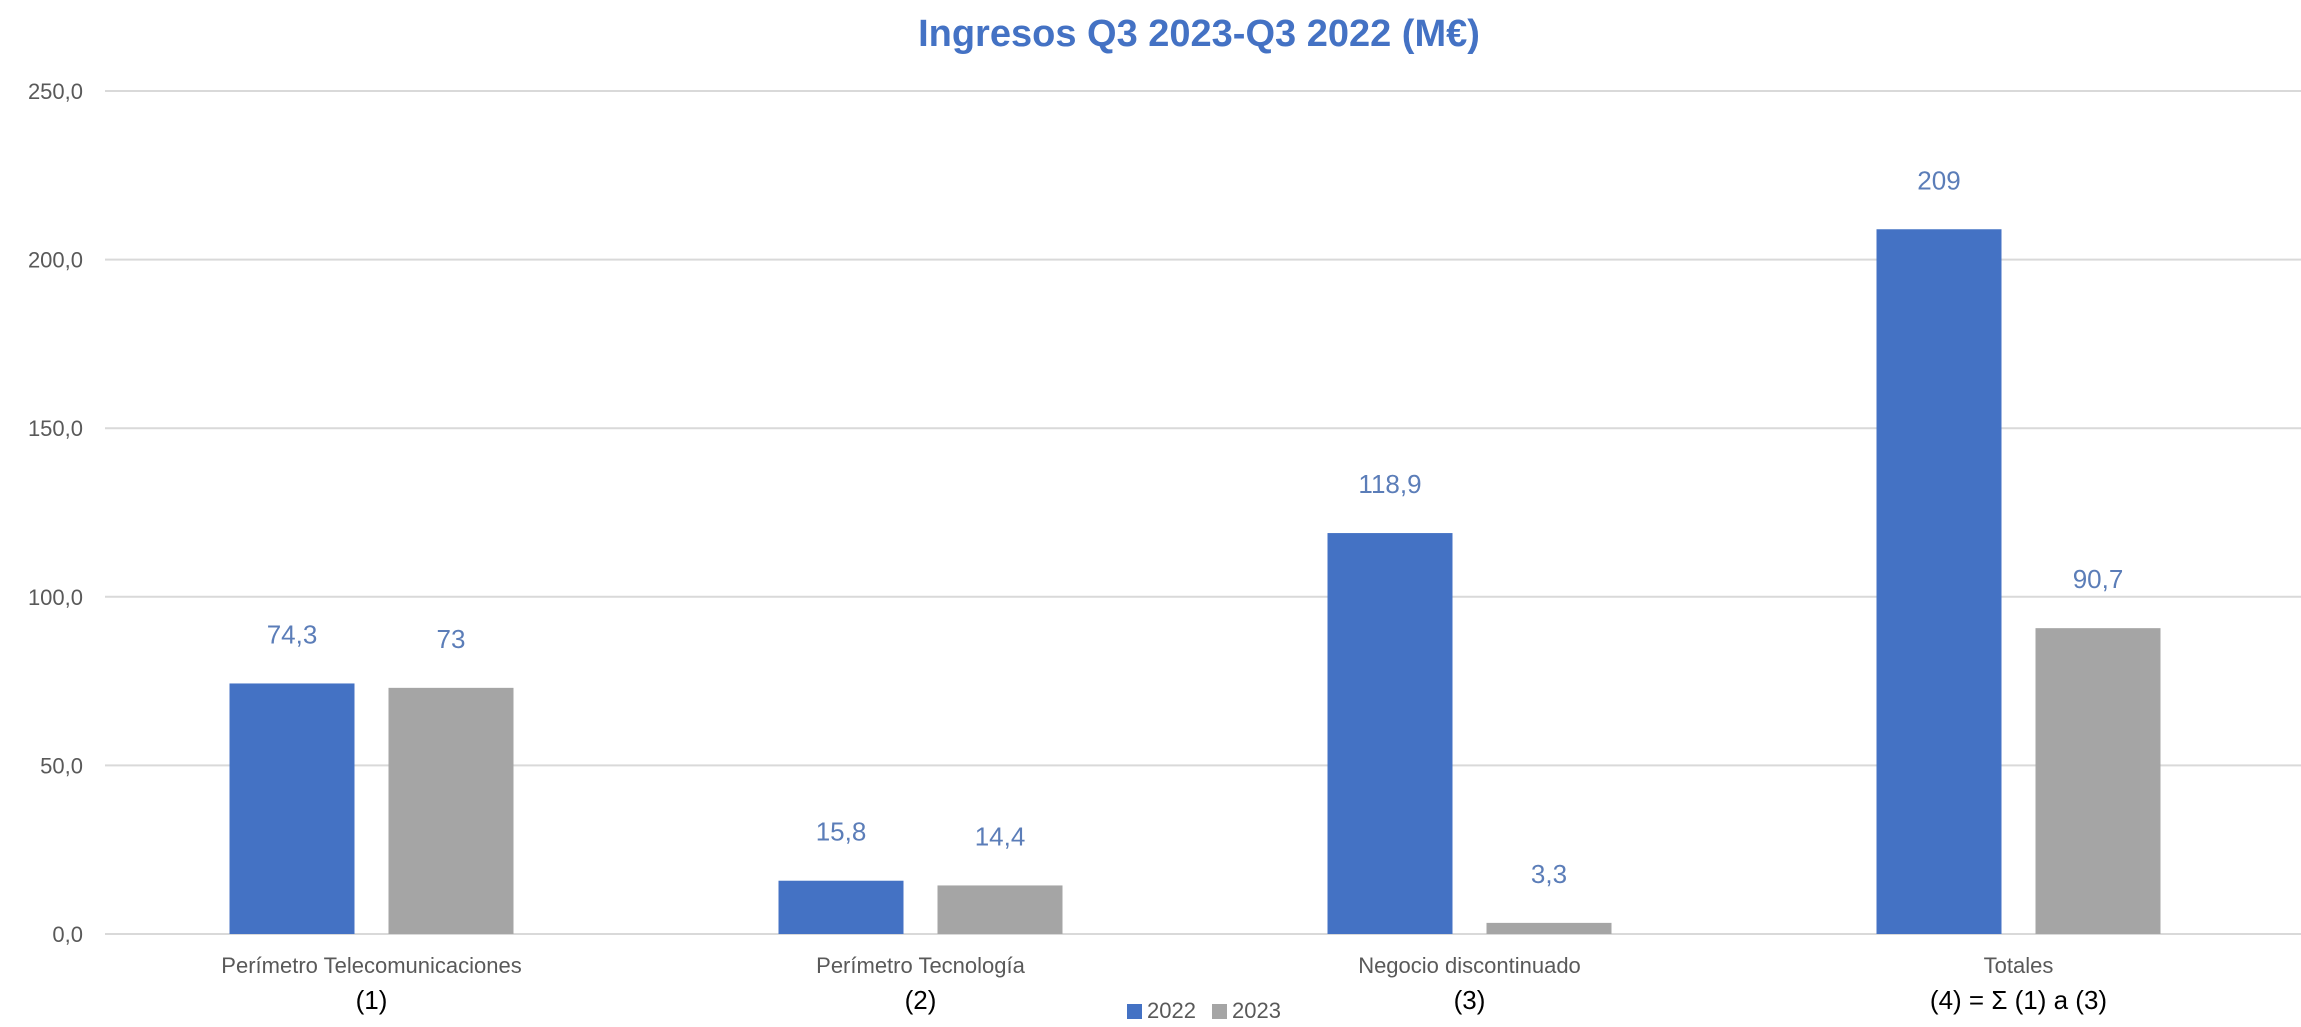  I want to click on y-tick-label: 50,0, so click(61, 765).